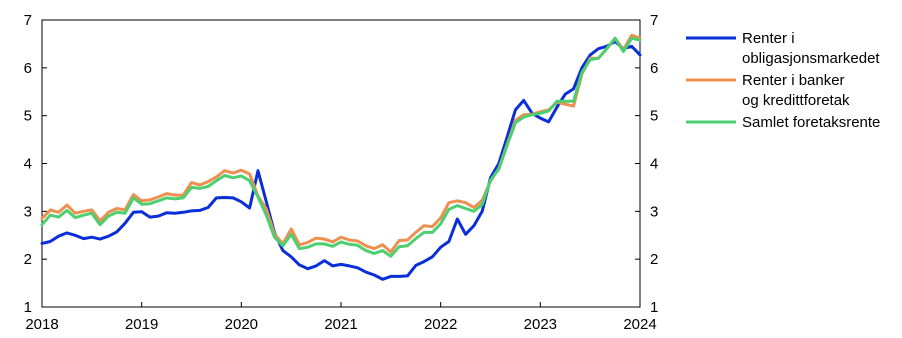 The image size is (902, 338). Describe the element at coordinates (241, 324) in the screenshot. I see `x-tick-label: 2020` at that location.